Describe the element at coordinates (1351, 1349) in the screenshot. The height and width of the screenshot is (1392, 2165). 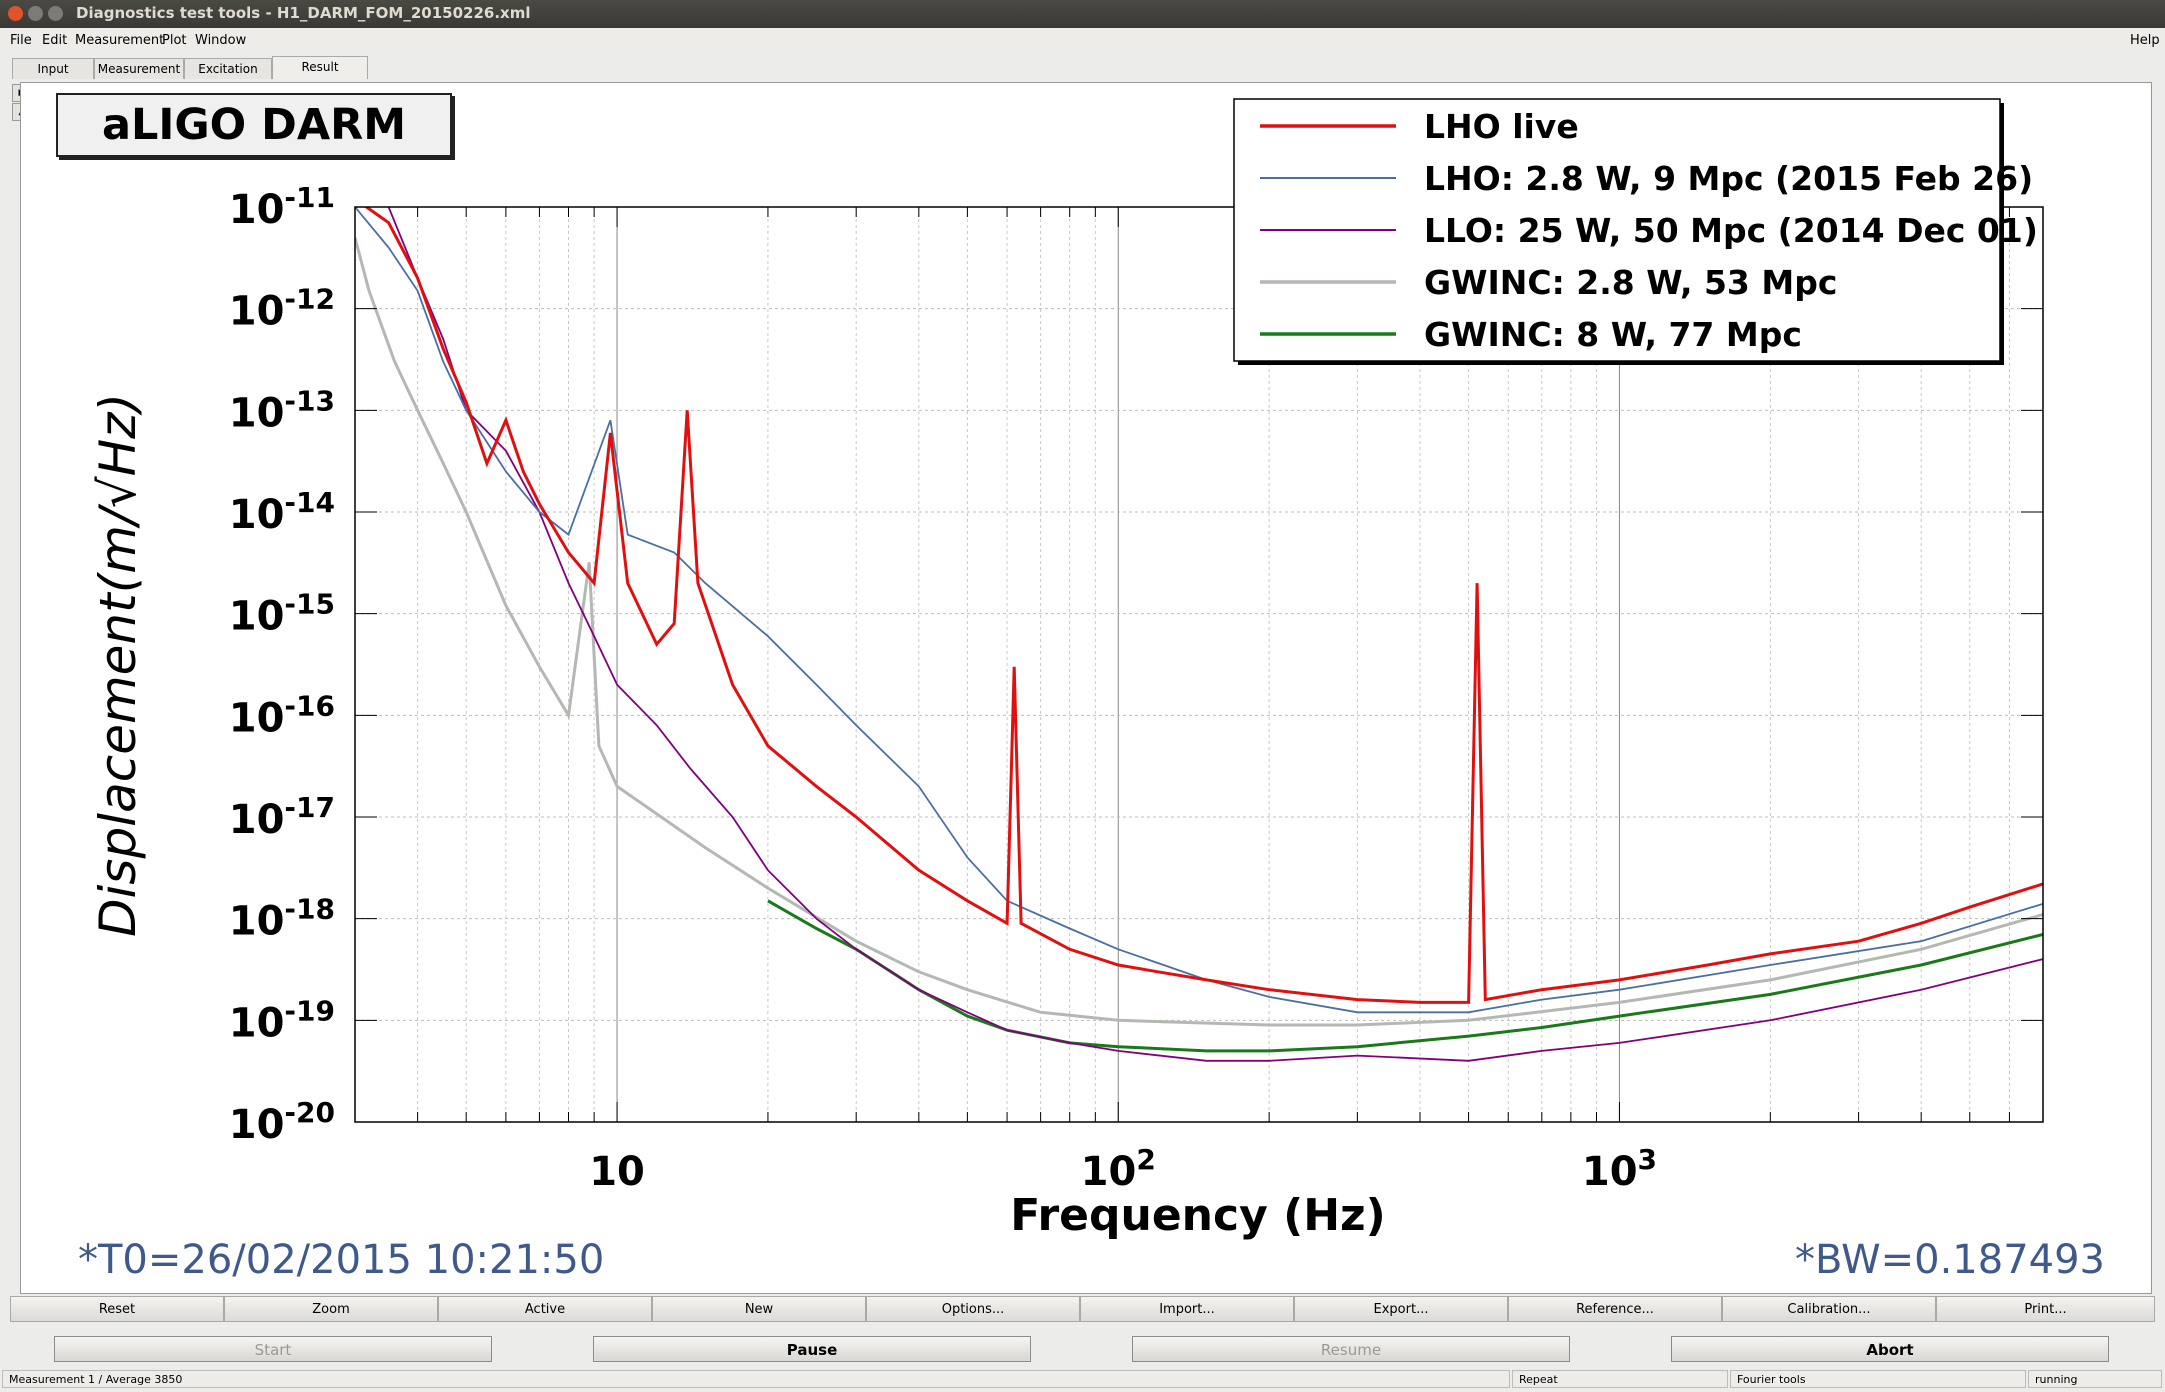
I see `resume-button: Resume` at that location.